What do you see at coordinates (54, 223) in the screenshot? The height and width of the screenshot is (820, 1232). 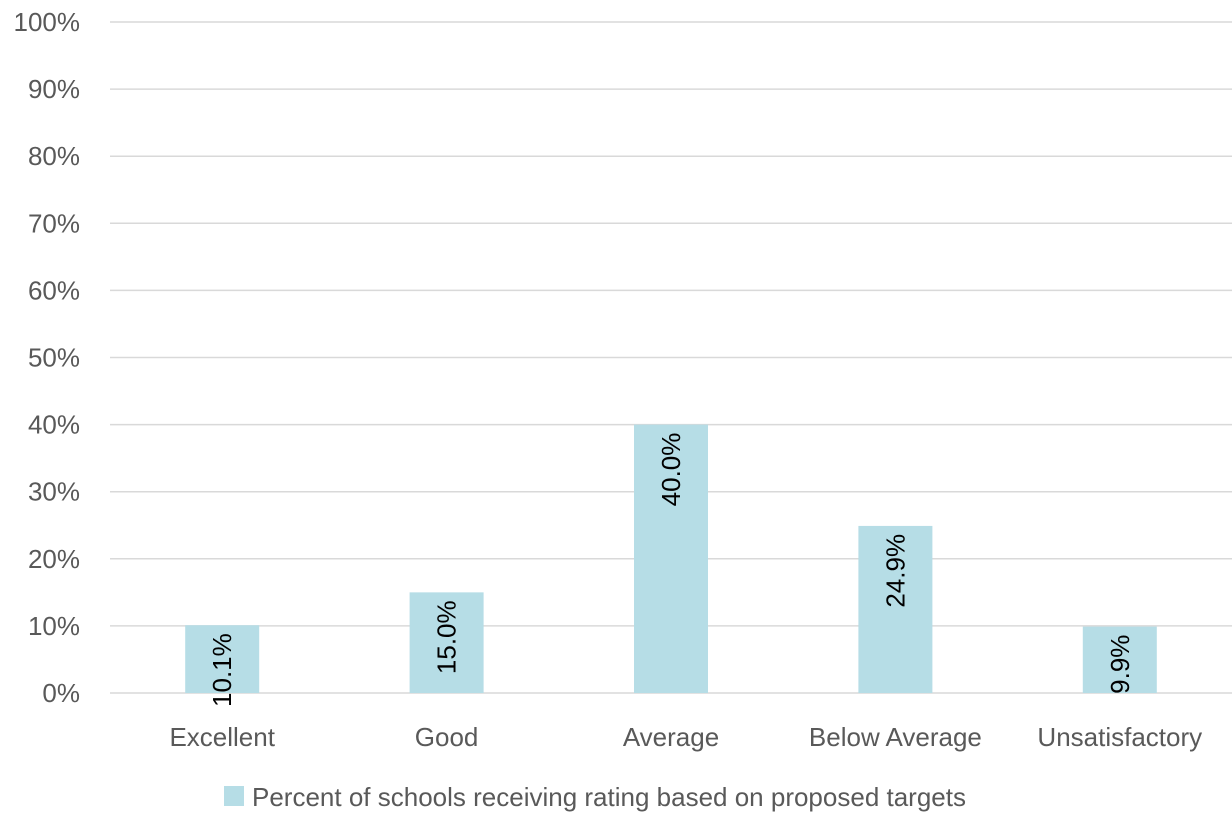 I see `y-tick-label: 70%` at bounding box center [54, 223].